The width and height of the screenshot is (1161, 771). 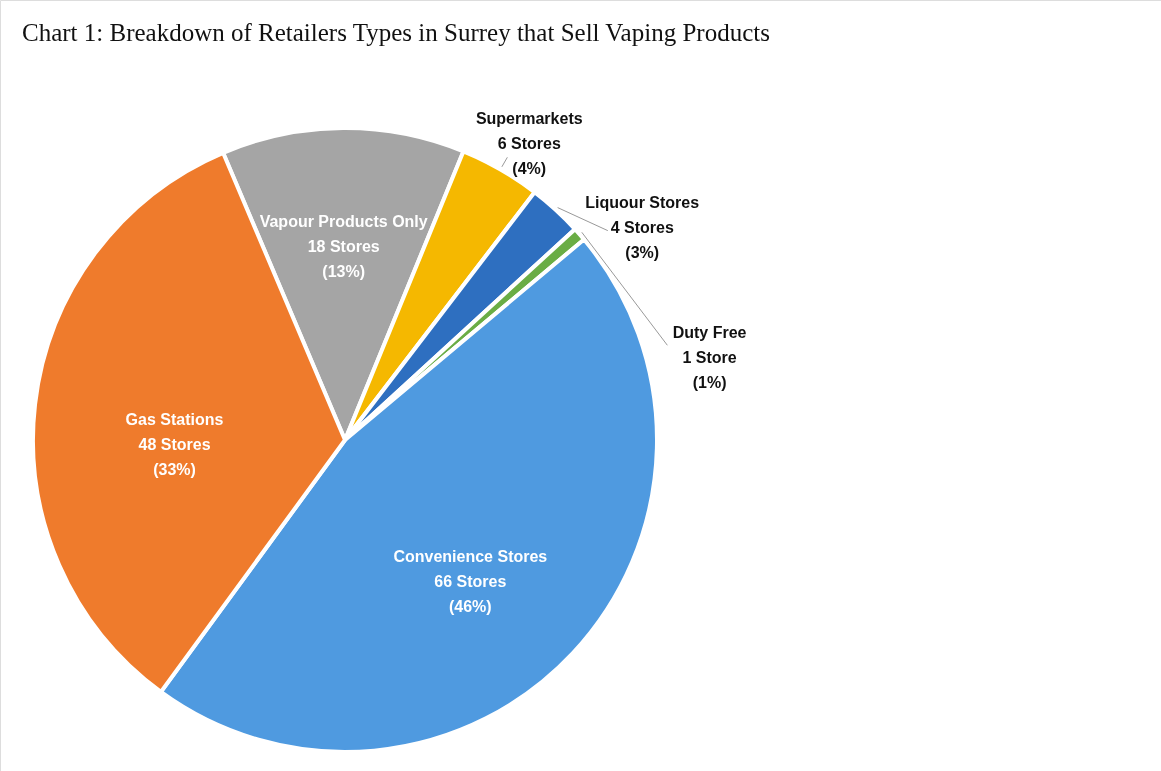 What do you see at coordinates (642, 203) in the screenshot?
I see `slice-label: Liquour Stores` at bounding box center [642, 203].